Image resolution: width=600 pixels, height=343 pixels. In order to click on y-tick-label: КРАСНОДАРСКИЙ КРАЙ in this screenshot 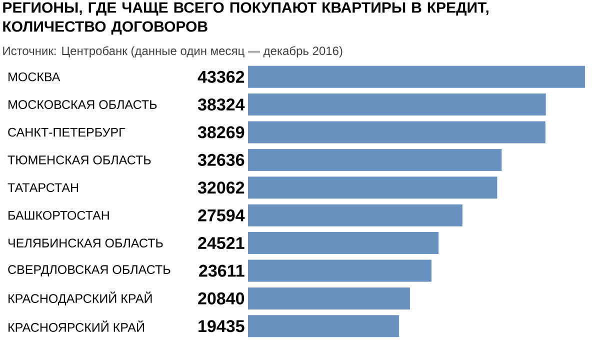, I will do `click(80, 299)`.